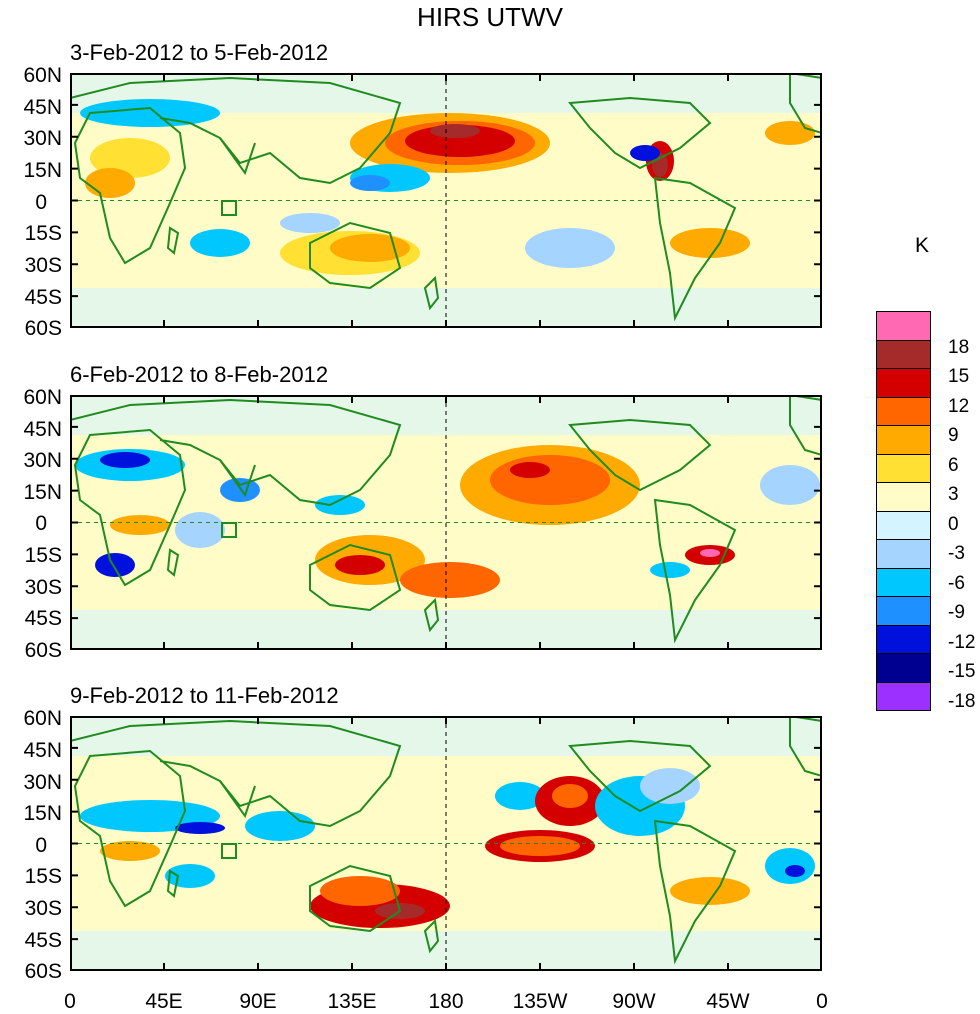 The height and width of the screenshot is (1014, 980). I want to click on colorbar-level: -12, so click(962, 642).